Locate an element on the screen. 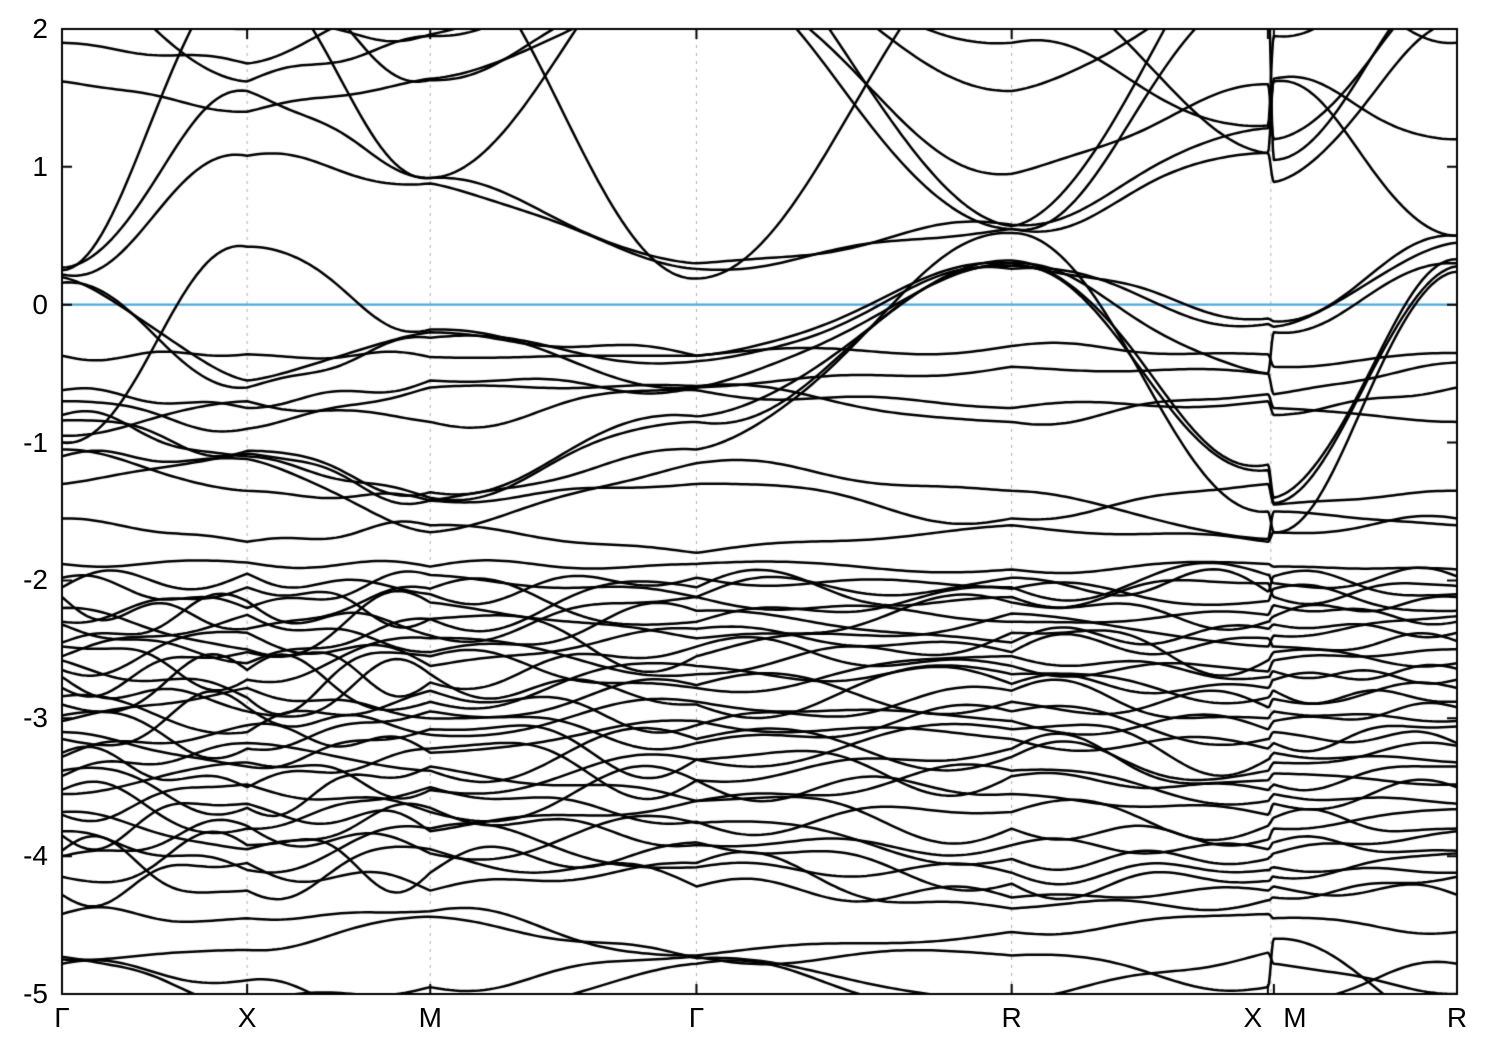 This screenshot has width=1500, height=1050. y-tick-label: -3 is located at coordinates (35, 718).